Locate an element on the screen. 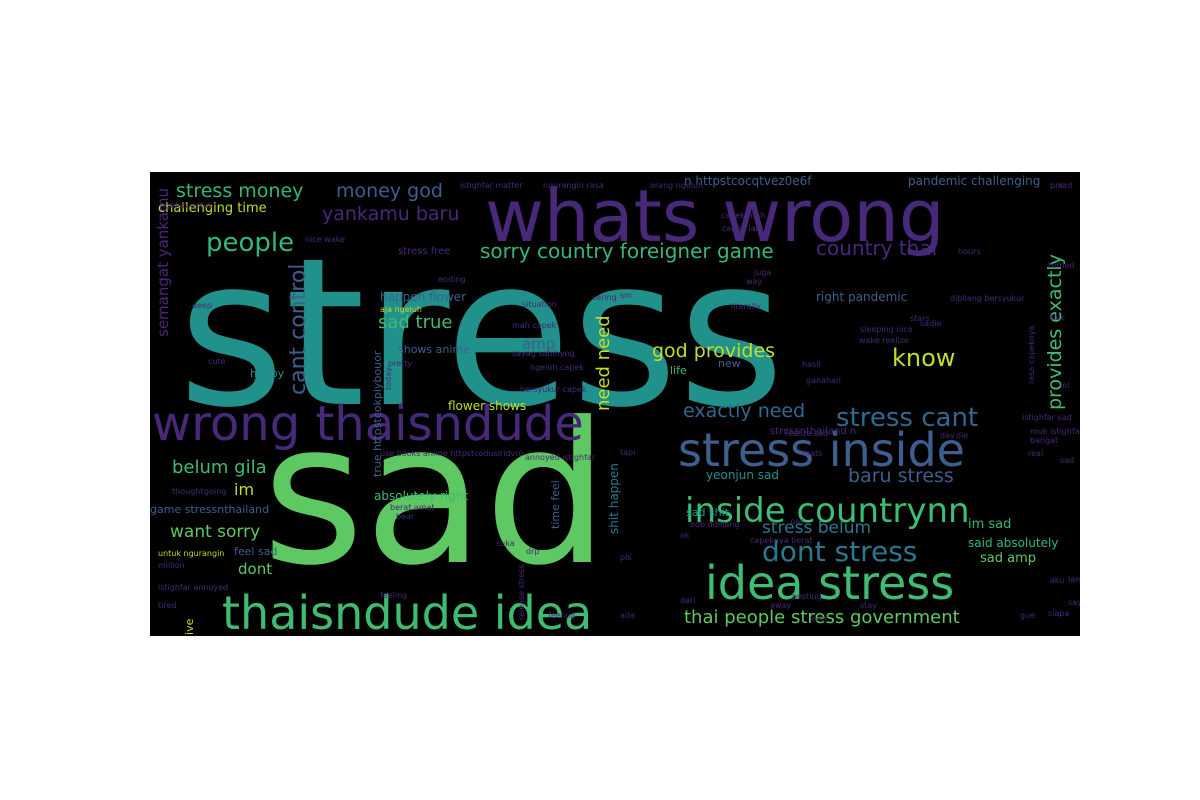 This screenshot has height=800, width=1200. word-die: die is located at coordinates (962, 435).